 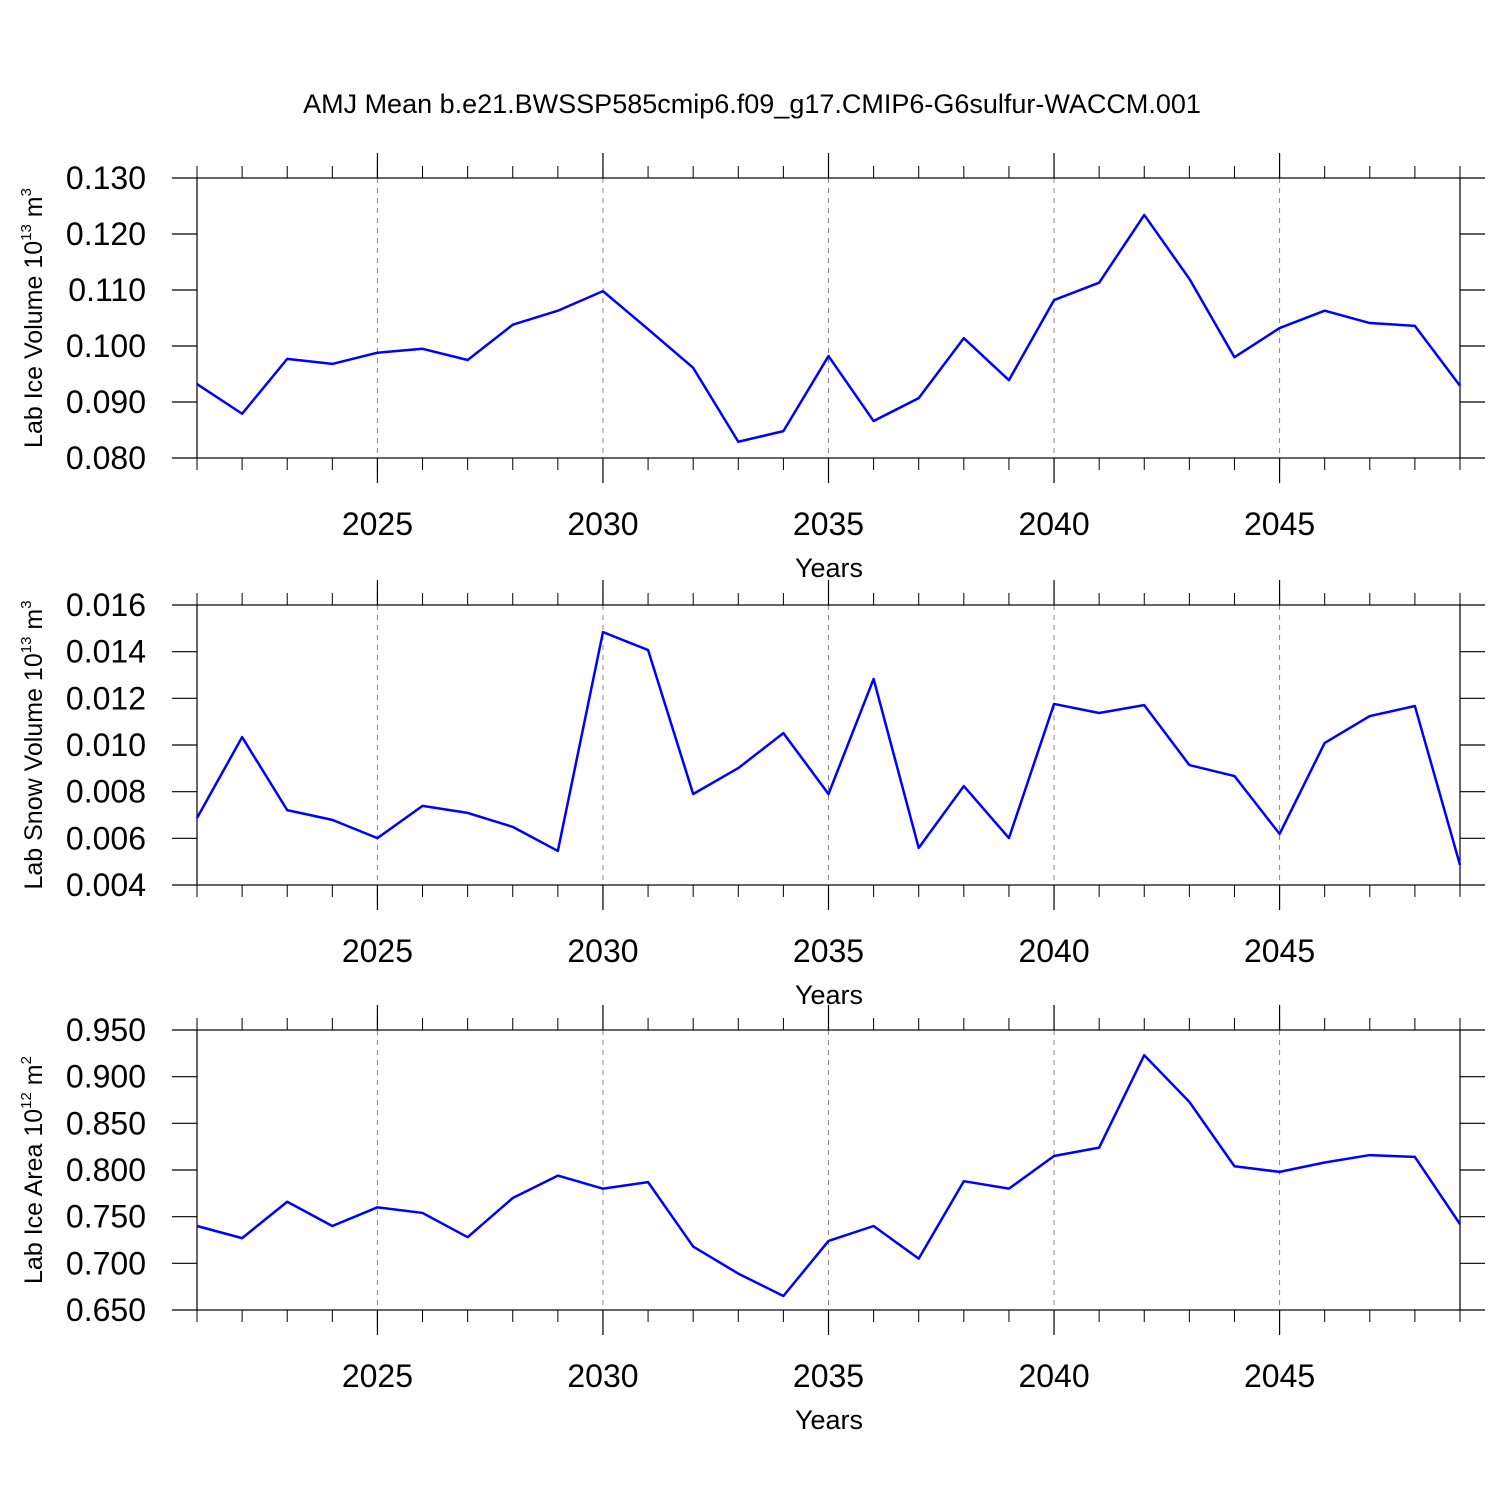 I want to click on y-tick-label: 0.014, so click(x=106, y=652).